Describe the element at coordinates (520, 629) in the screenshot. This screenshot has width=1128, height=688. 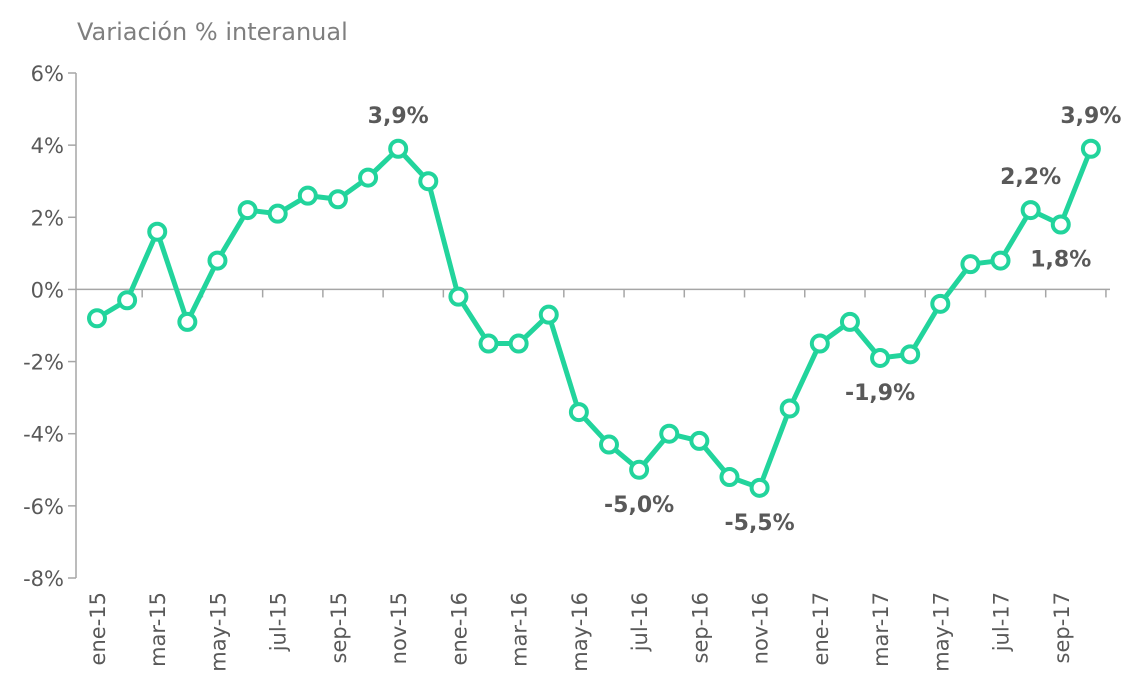
I see `x-tick-label: mar-16` at that location.